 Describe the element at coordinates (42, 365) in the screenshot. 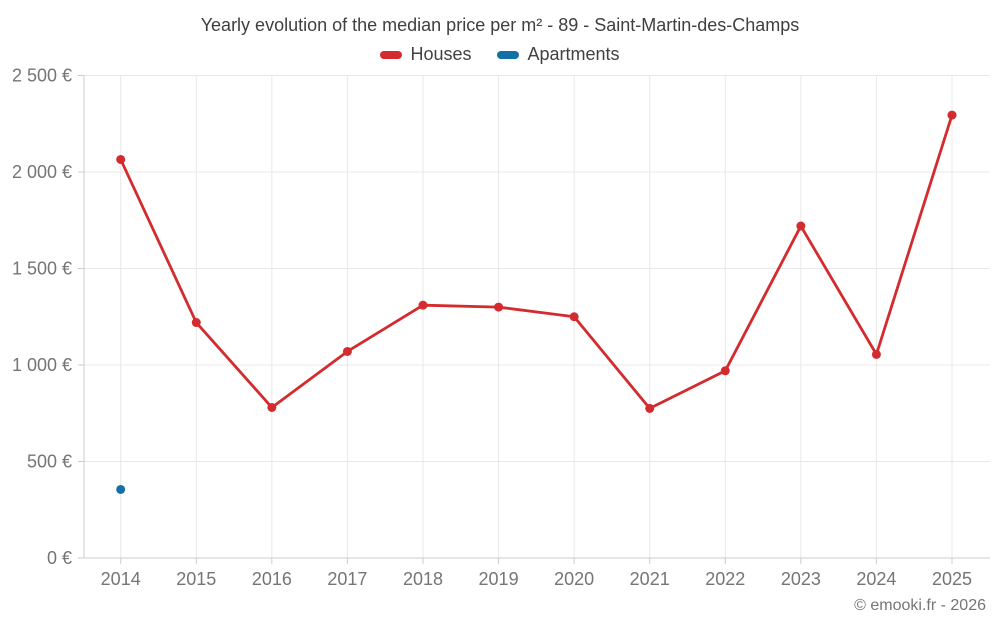

I see `y-axis-tick-label: 1 000 €` at that location.